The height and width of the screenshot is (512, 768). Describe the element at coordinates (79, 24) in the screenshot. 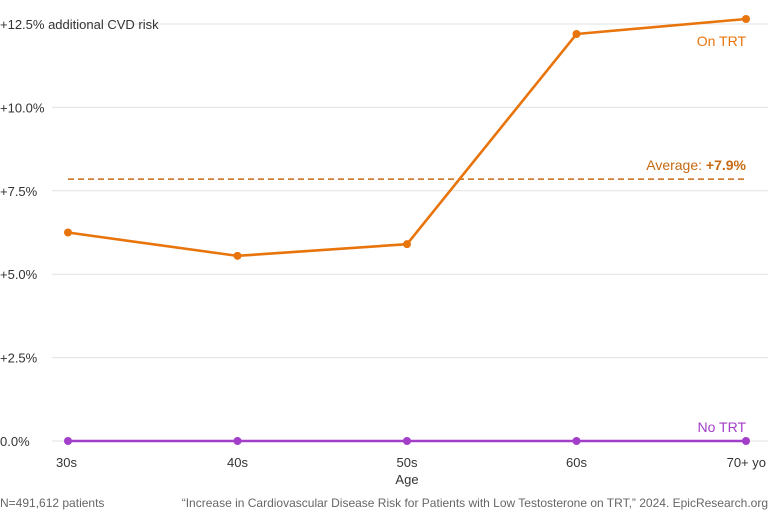

I see `y-tick-label: +12.5% additional CVD risk` at that location.